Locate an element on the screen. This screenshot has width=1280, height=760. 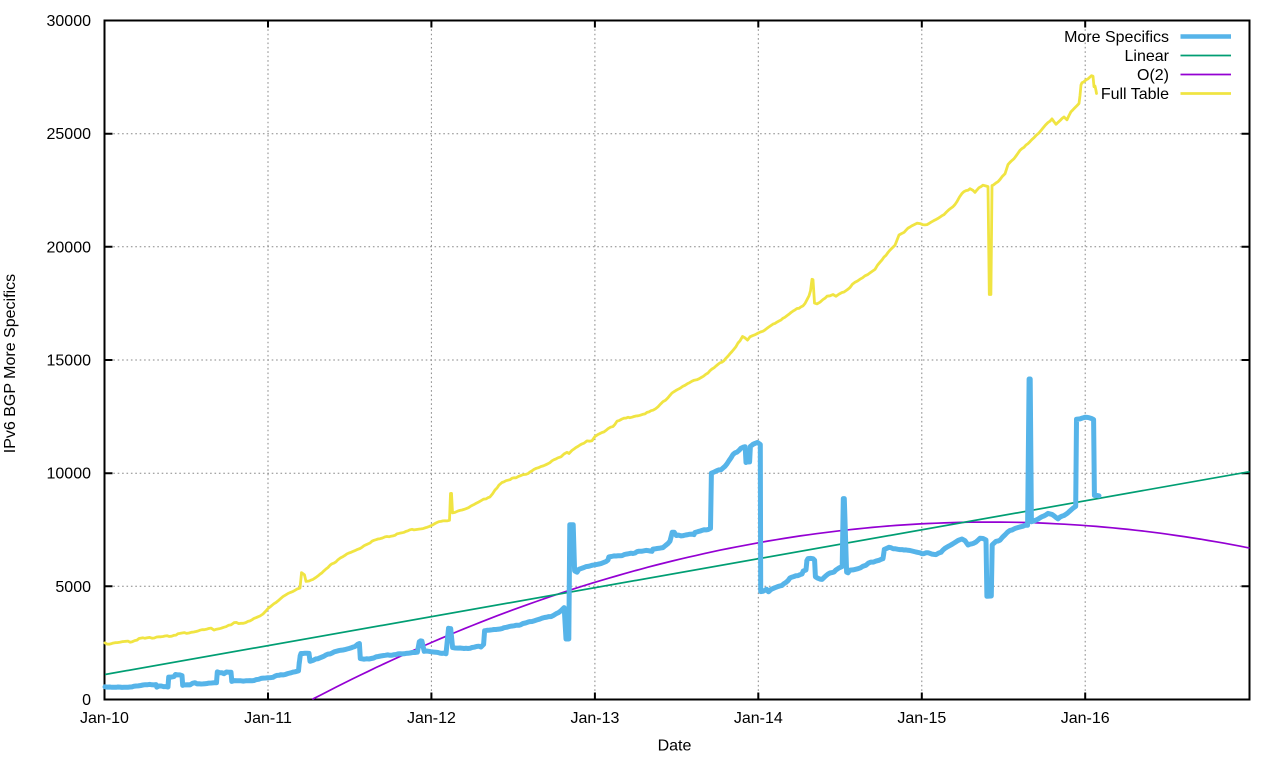
svg-text: Jan-16 is located at coordinates (1085, 718).